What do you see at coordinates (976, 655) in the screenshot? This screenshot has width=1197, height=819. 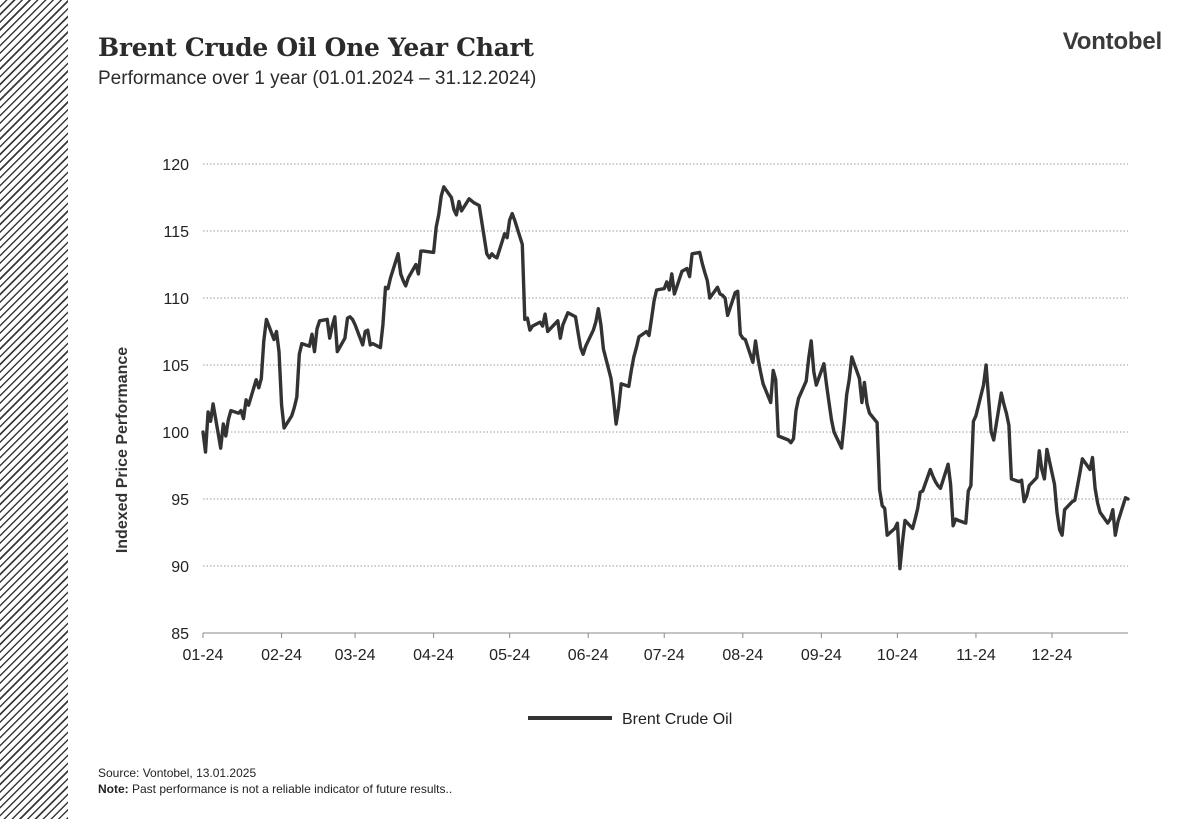 I see `x-tick-label: 11-24` at bounding box center [976, 655].